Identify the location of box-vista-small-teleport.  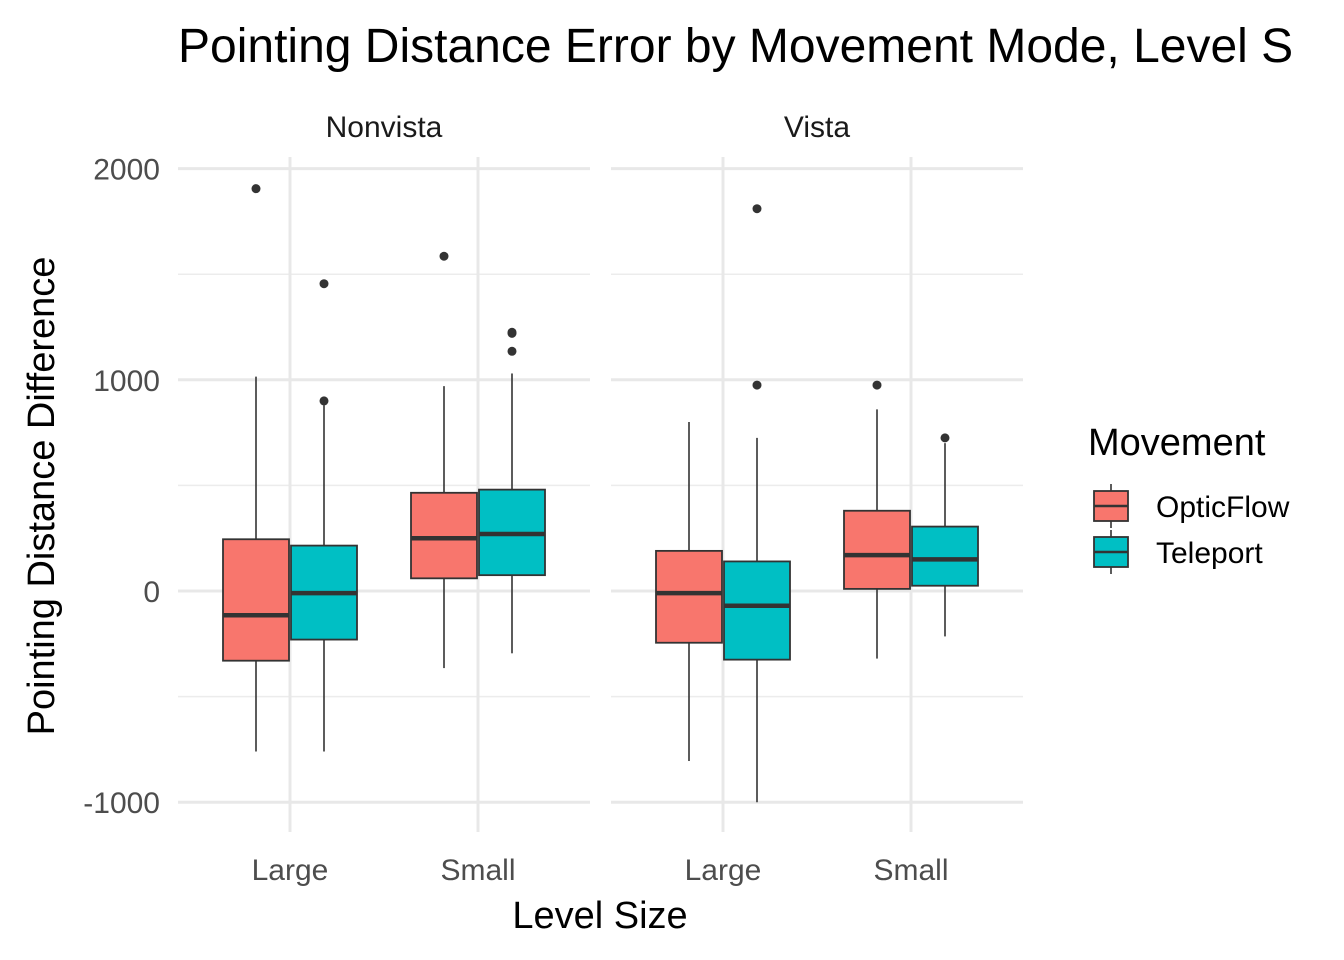
(945, 535).